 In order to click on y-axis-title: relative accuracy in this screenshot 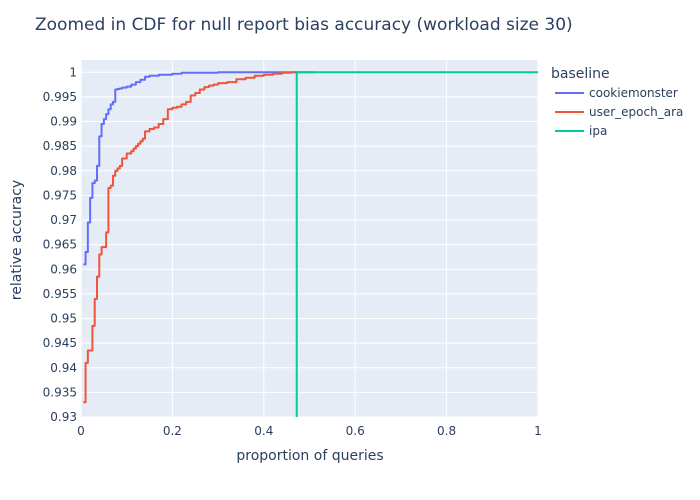, I will do `click(17, 240)`.